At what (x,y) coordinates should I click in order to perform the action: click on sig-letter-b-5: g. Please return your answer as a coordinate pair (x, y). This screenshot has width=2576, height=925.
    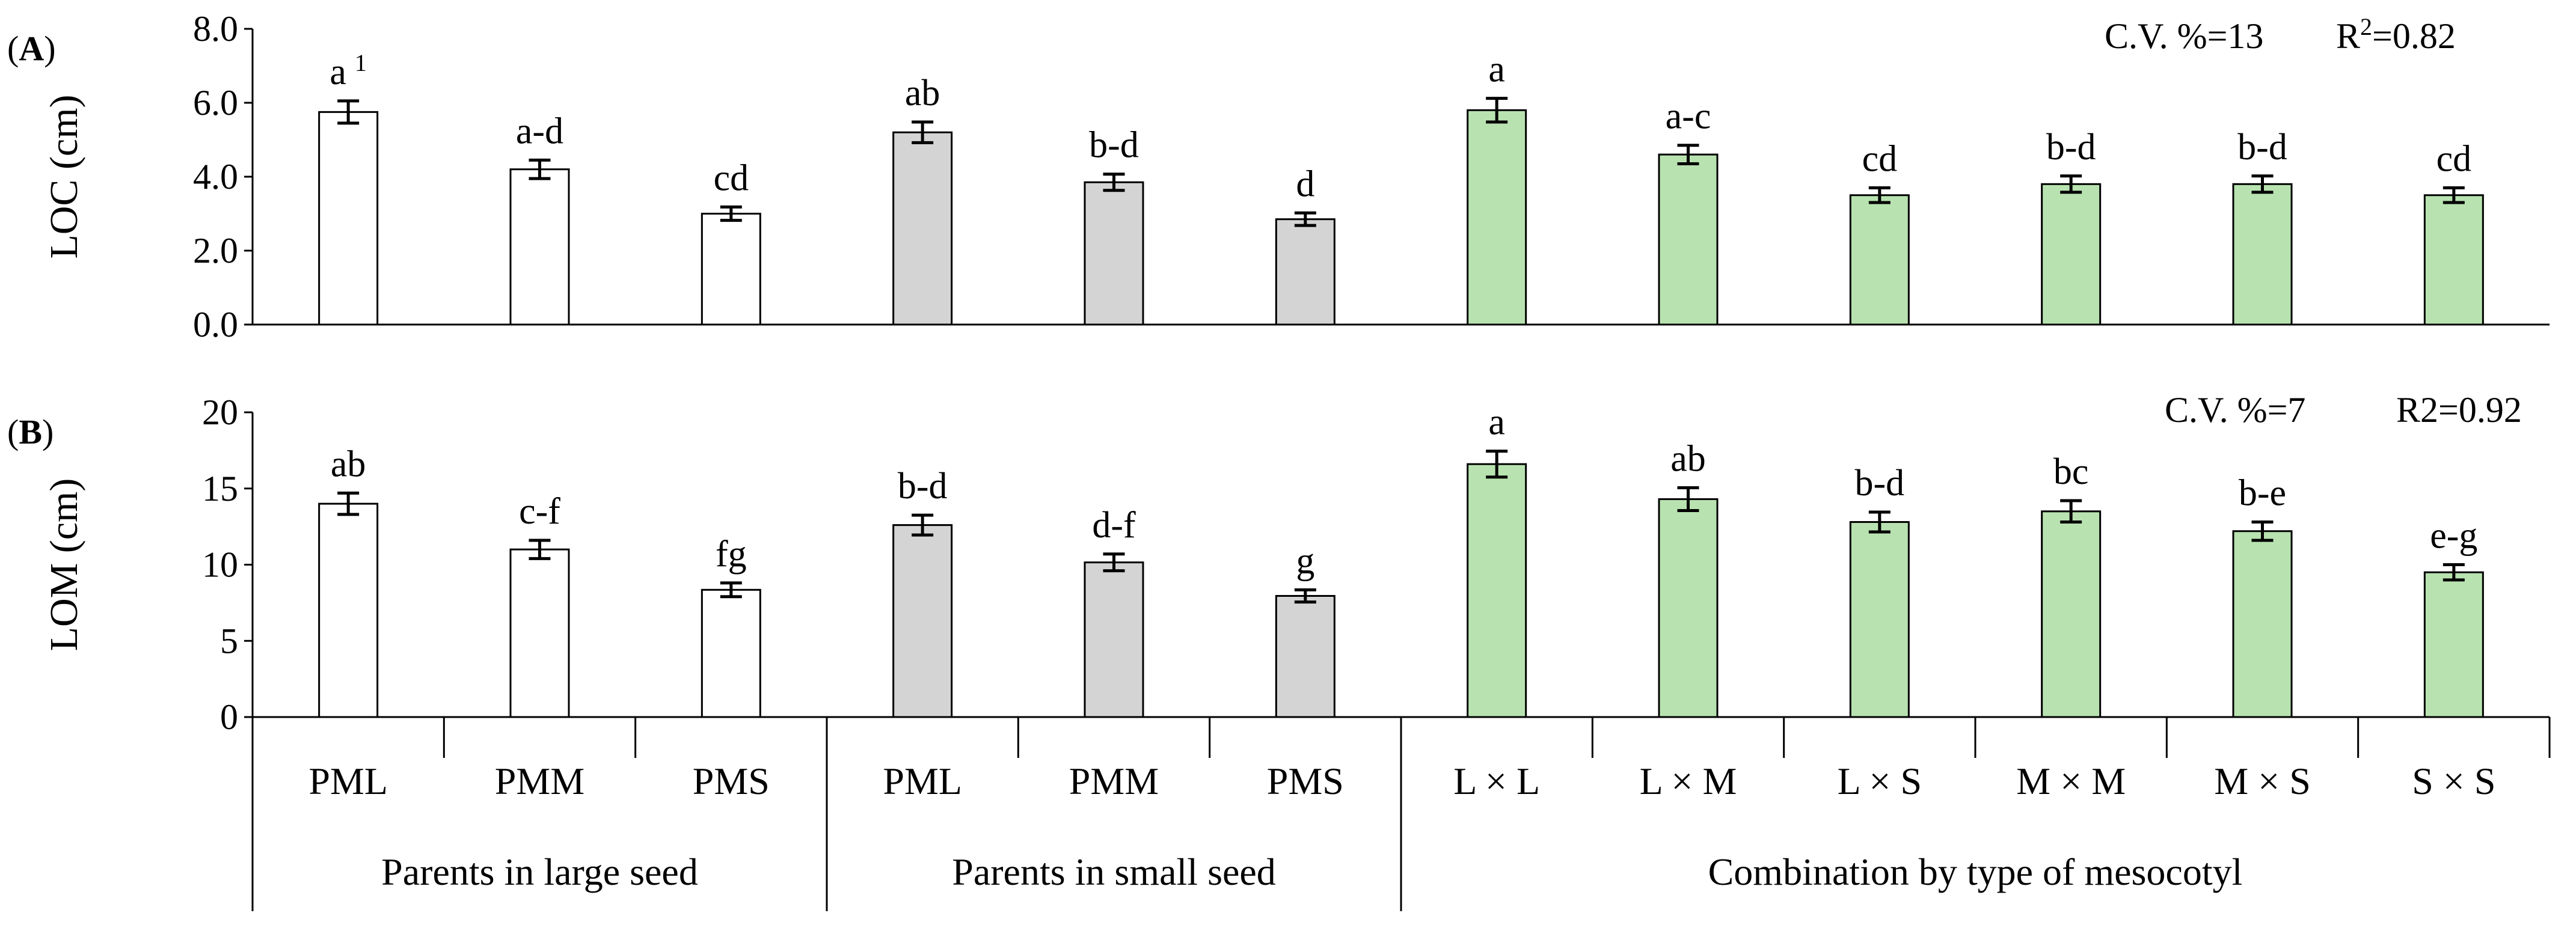
    Looking at the image, I should click on (1305, 560).